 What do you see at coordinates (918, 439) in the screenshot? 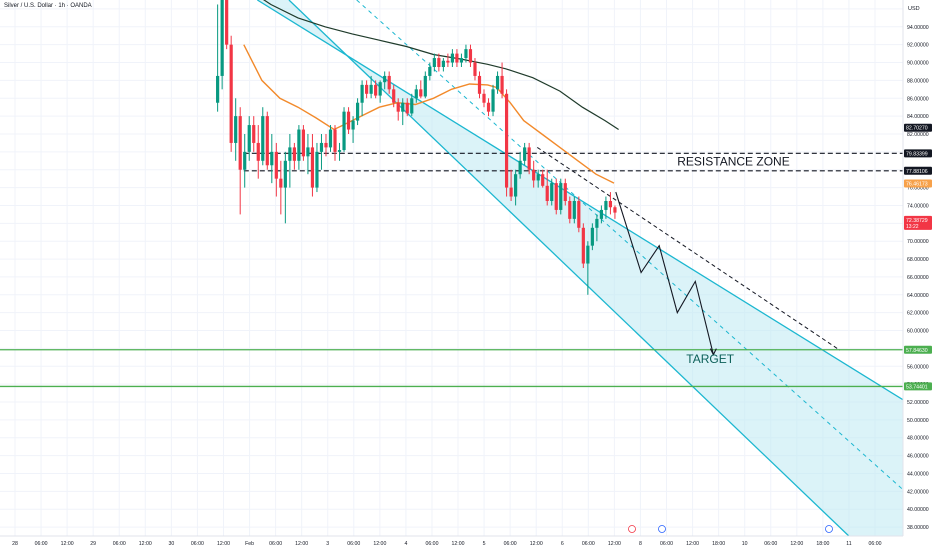
I see `y-tick-label: 48.00000` at bounding box center [918, 439].